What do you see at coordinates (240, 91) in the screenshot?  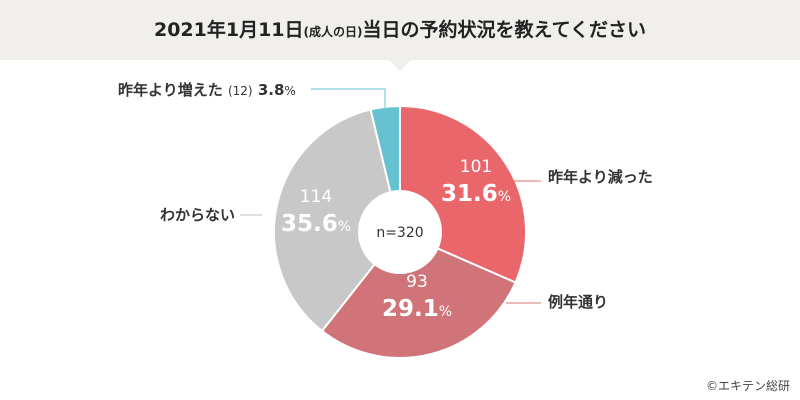 I see `label-increased-count: 12` at bounding box center [240, 91].